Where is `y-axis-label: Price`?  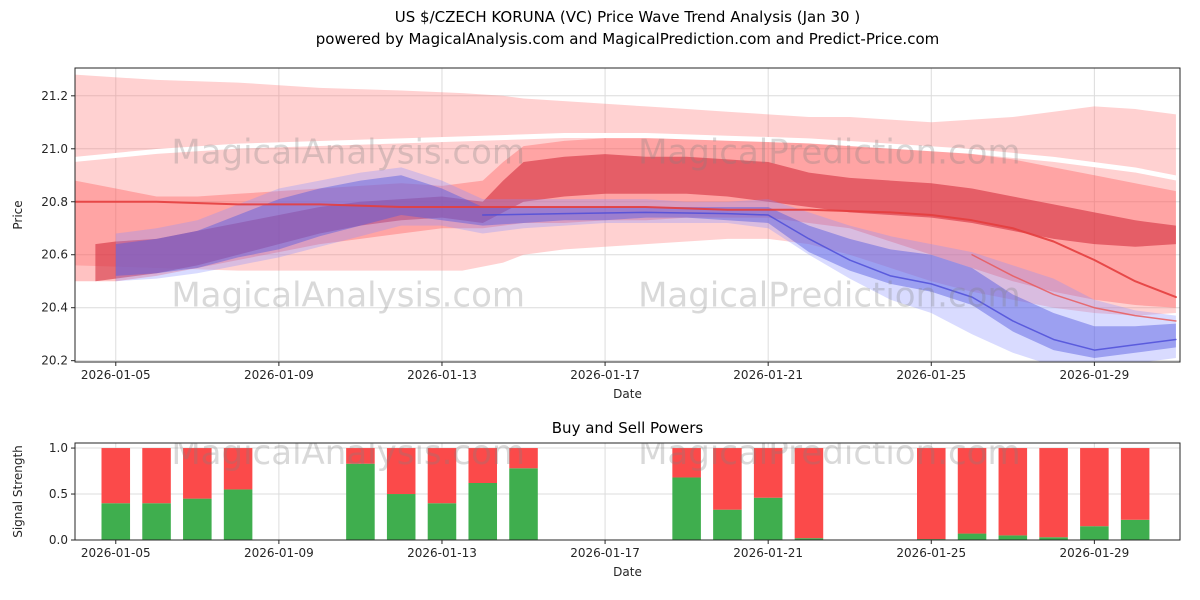 y-axis-label: Price is located at coordinates (18, 214).